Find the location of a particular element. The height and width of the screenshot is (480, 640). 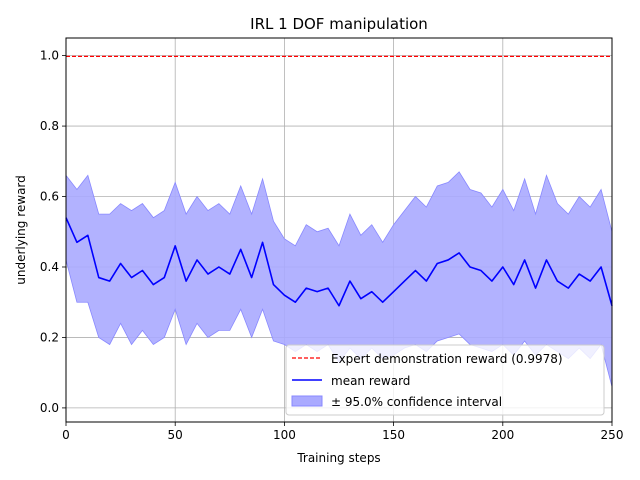

y-tick-label: 0.2 is located at coordinates (49, 337).